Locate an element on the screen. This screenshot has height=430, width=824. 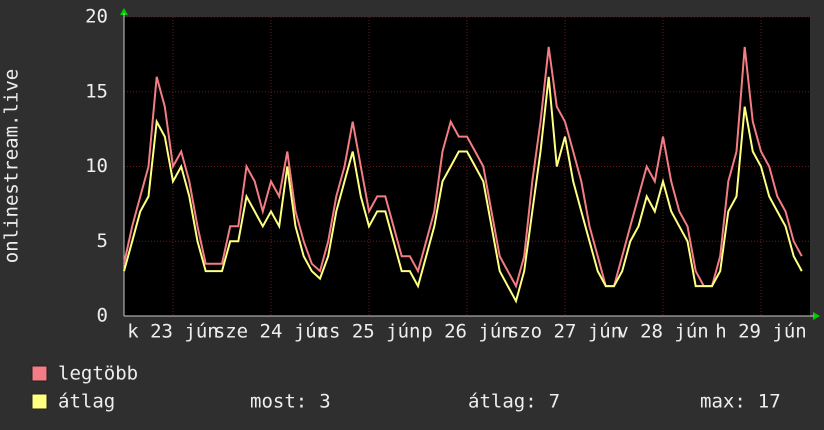
x-tick-label: sze 24 jún is located at coordinates (271, 332).